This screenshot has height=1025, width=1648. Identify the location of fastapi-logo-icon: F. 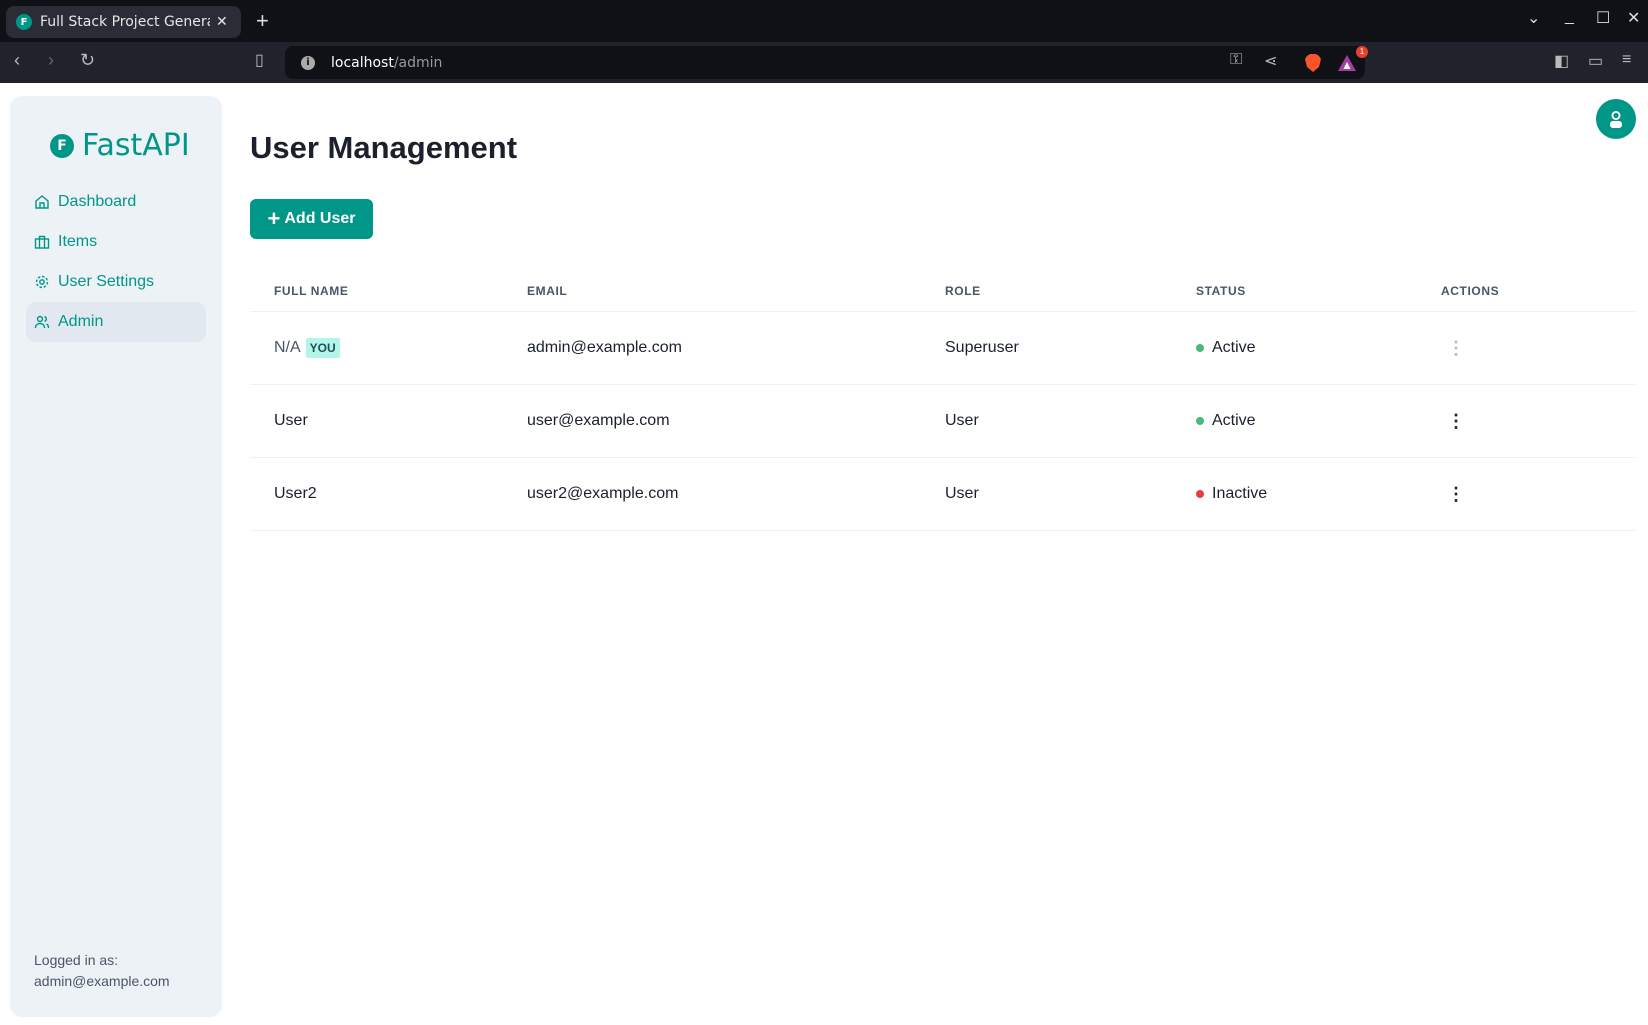
(62, 145).